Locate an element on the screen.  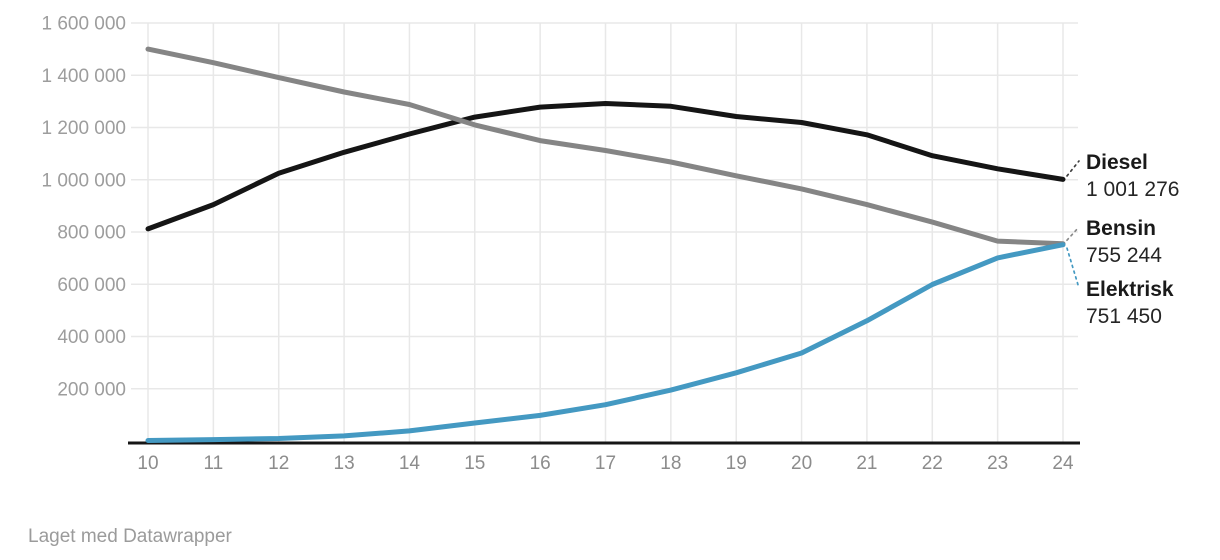
series-value-diesel: 1 001 276 is located at coordinates (1132, 189).